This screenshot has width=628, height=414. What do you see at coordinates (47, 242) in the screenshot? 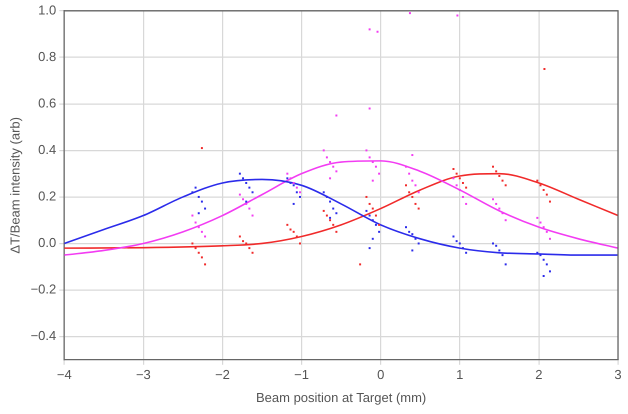
I see `y-tick-label: 0.0` at bounding box center [47, 242].